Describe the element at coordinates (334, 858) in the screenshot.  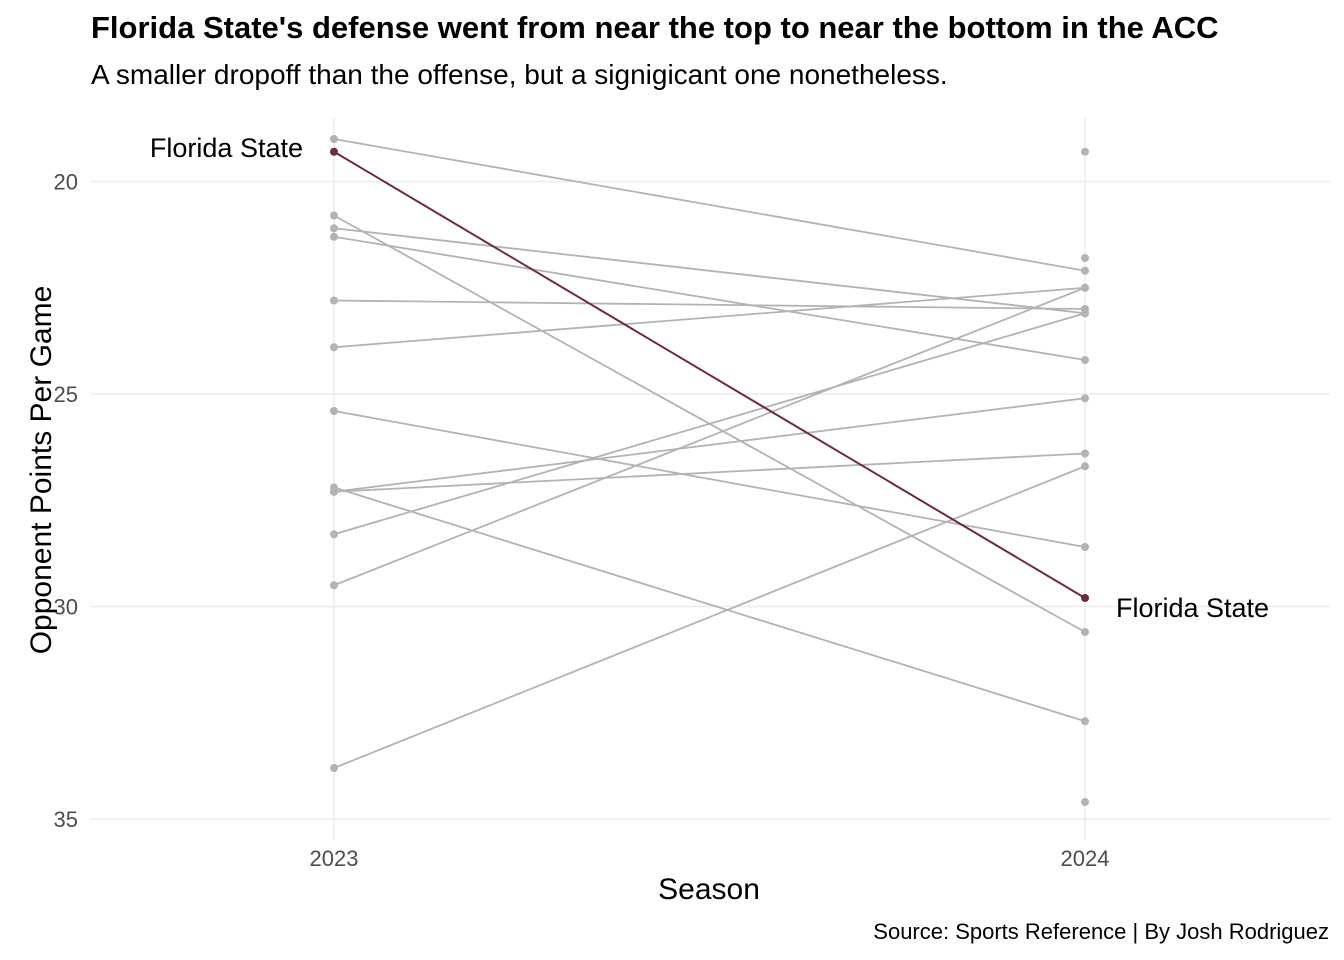
I see `x-tick-label: 2023` at that location.